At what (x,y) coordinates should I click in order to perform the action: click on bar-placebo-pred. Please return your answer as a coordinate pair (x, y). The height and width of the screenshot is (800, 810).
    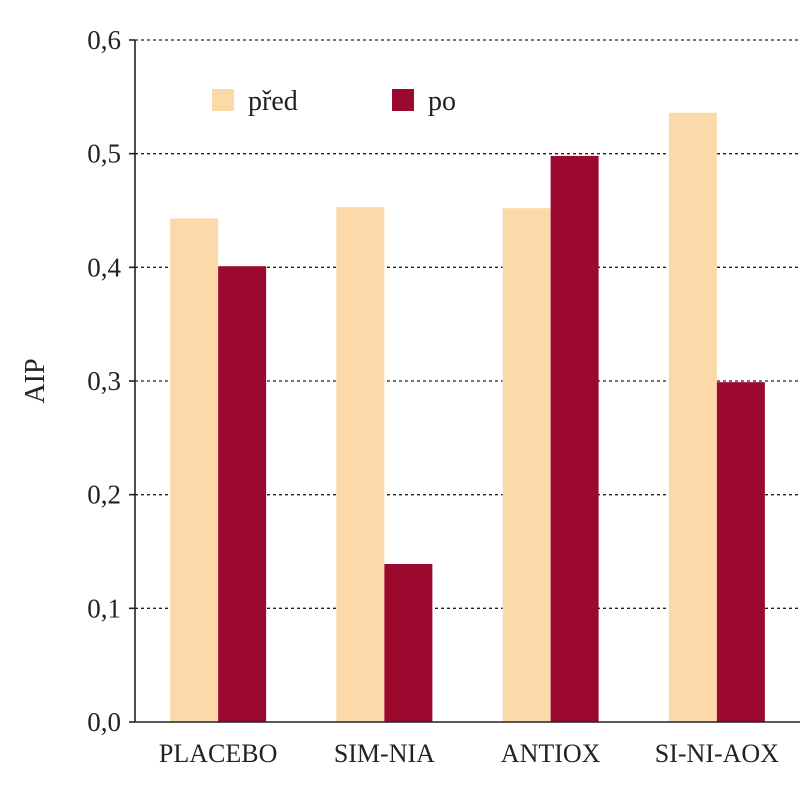
    Looking at the image, I should click on (194, 470).